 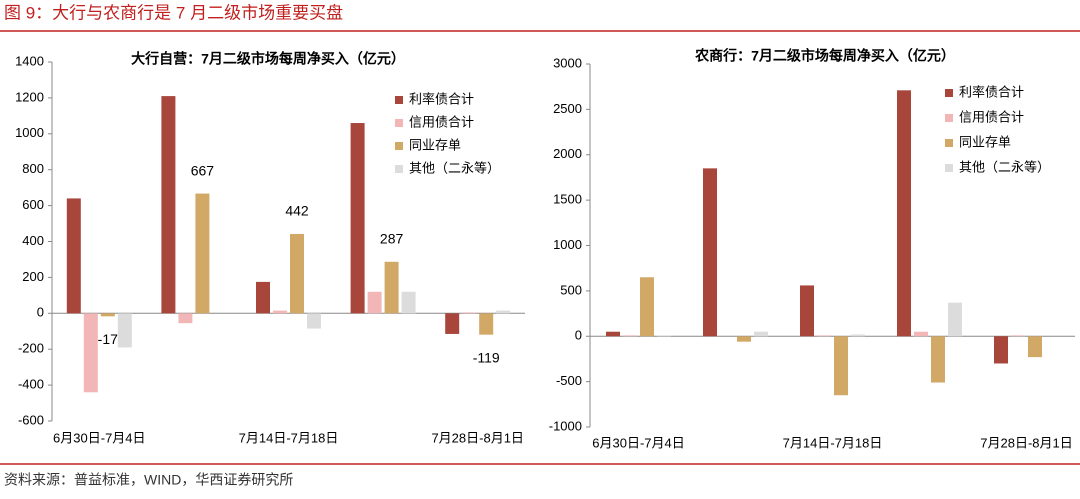 What do you see at coordinates (565, 425) in the screenshot?
I see `y-tick-label: -1000` at bounding box center [565, 425].